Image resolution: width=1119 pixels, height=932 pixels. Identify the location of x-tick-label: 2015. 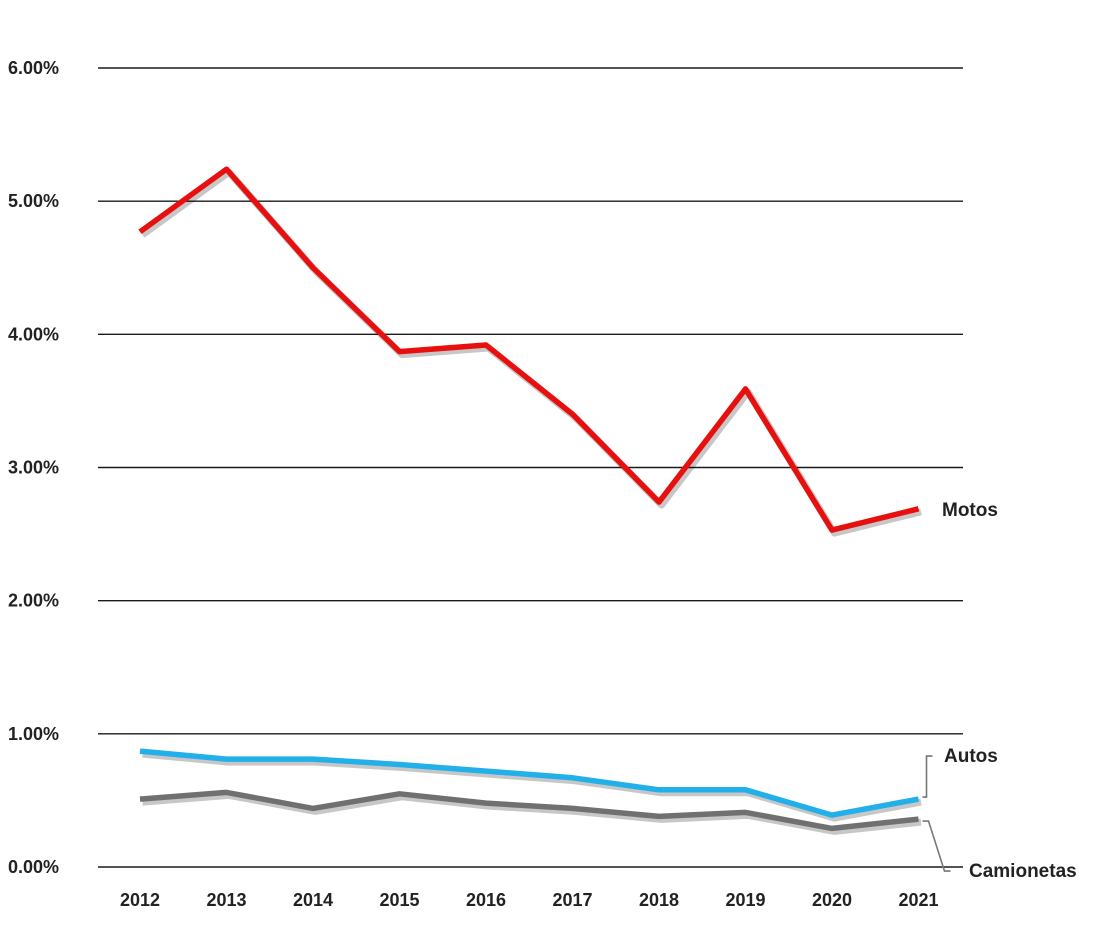
(399, 900).